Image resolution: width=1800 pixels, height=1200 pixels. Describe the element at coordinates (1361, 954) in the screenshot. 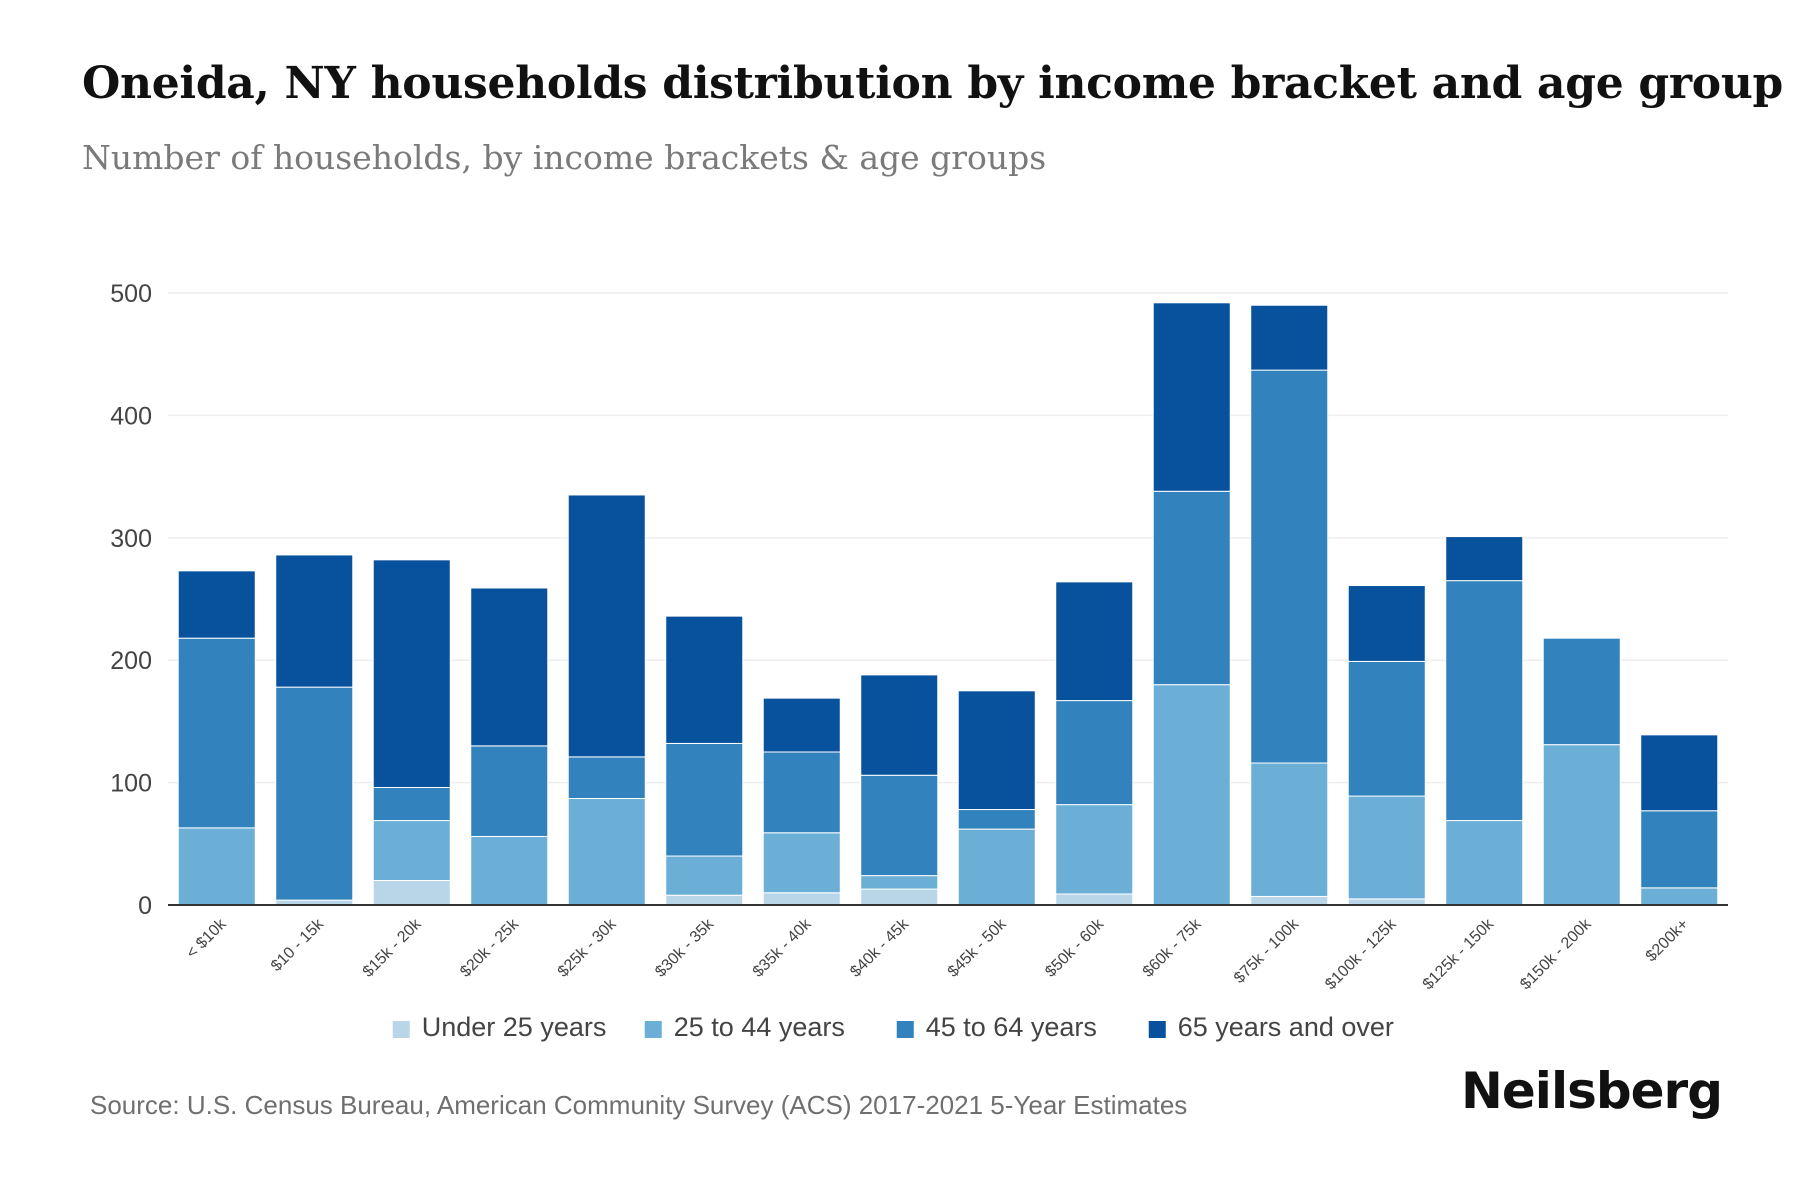

I see `x-tick-label: $100k - 125k` at that location.